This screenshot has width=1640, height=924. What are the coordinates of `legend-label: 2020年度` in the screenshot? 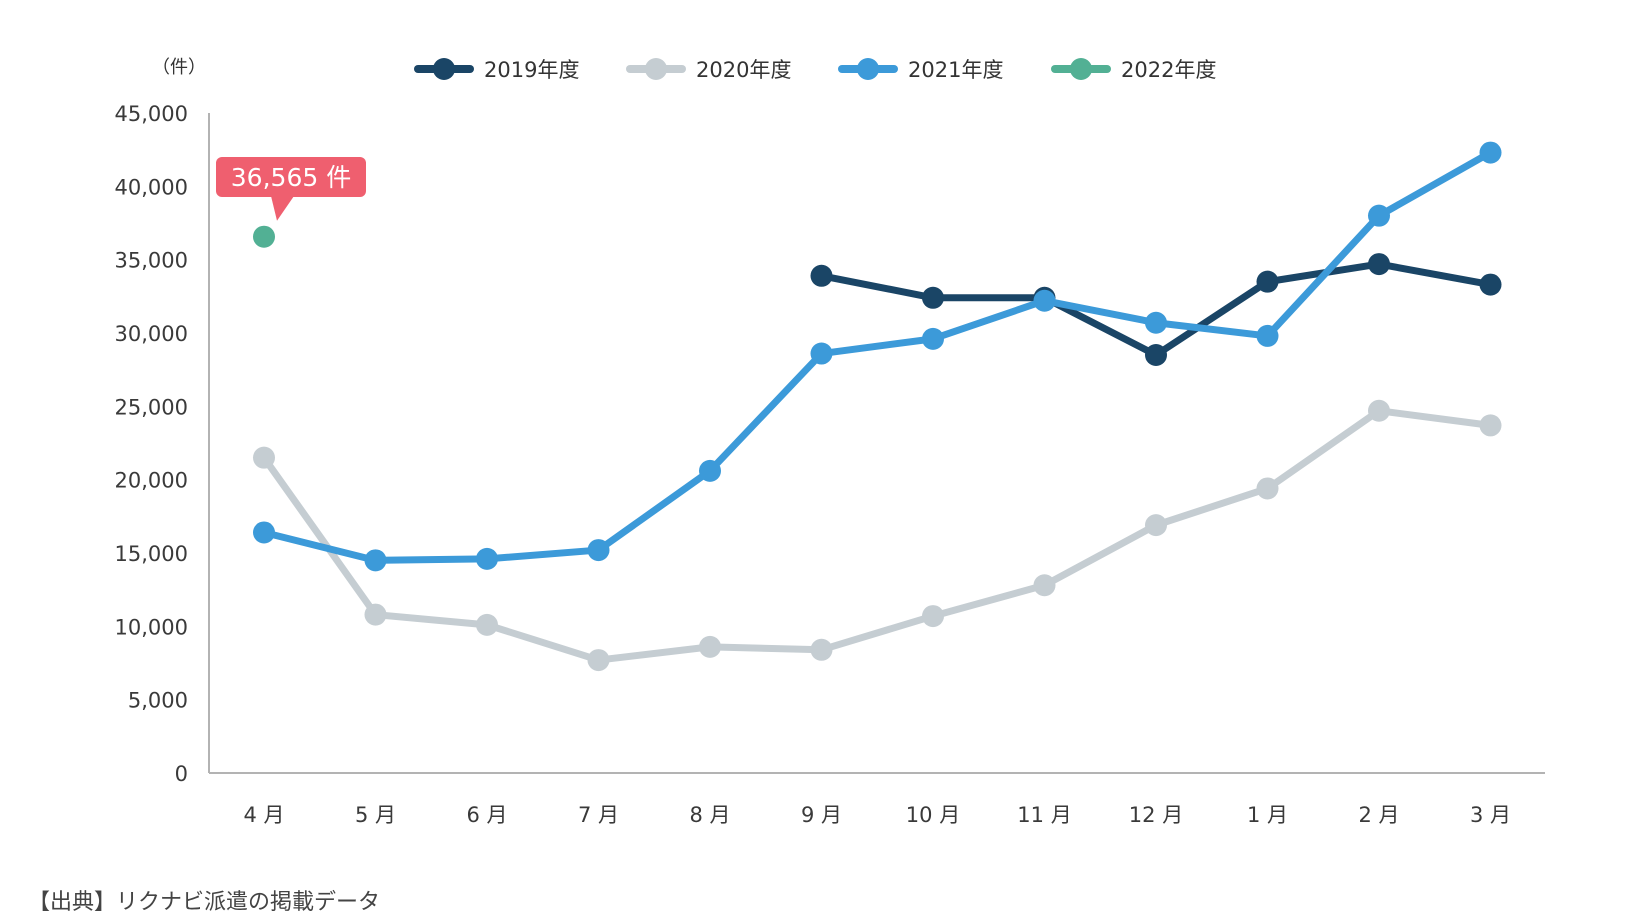 It's located at (743, 70).